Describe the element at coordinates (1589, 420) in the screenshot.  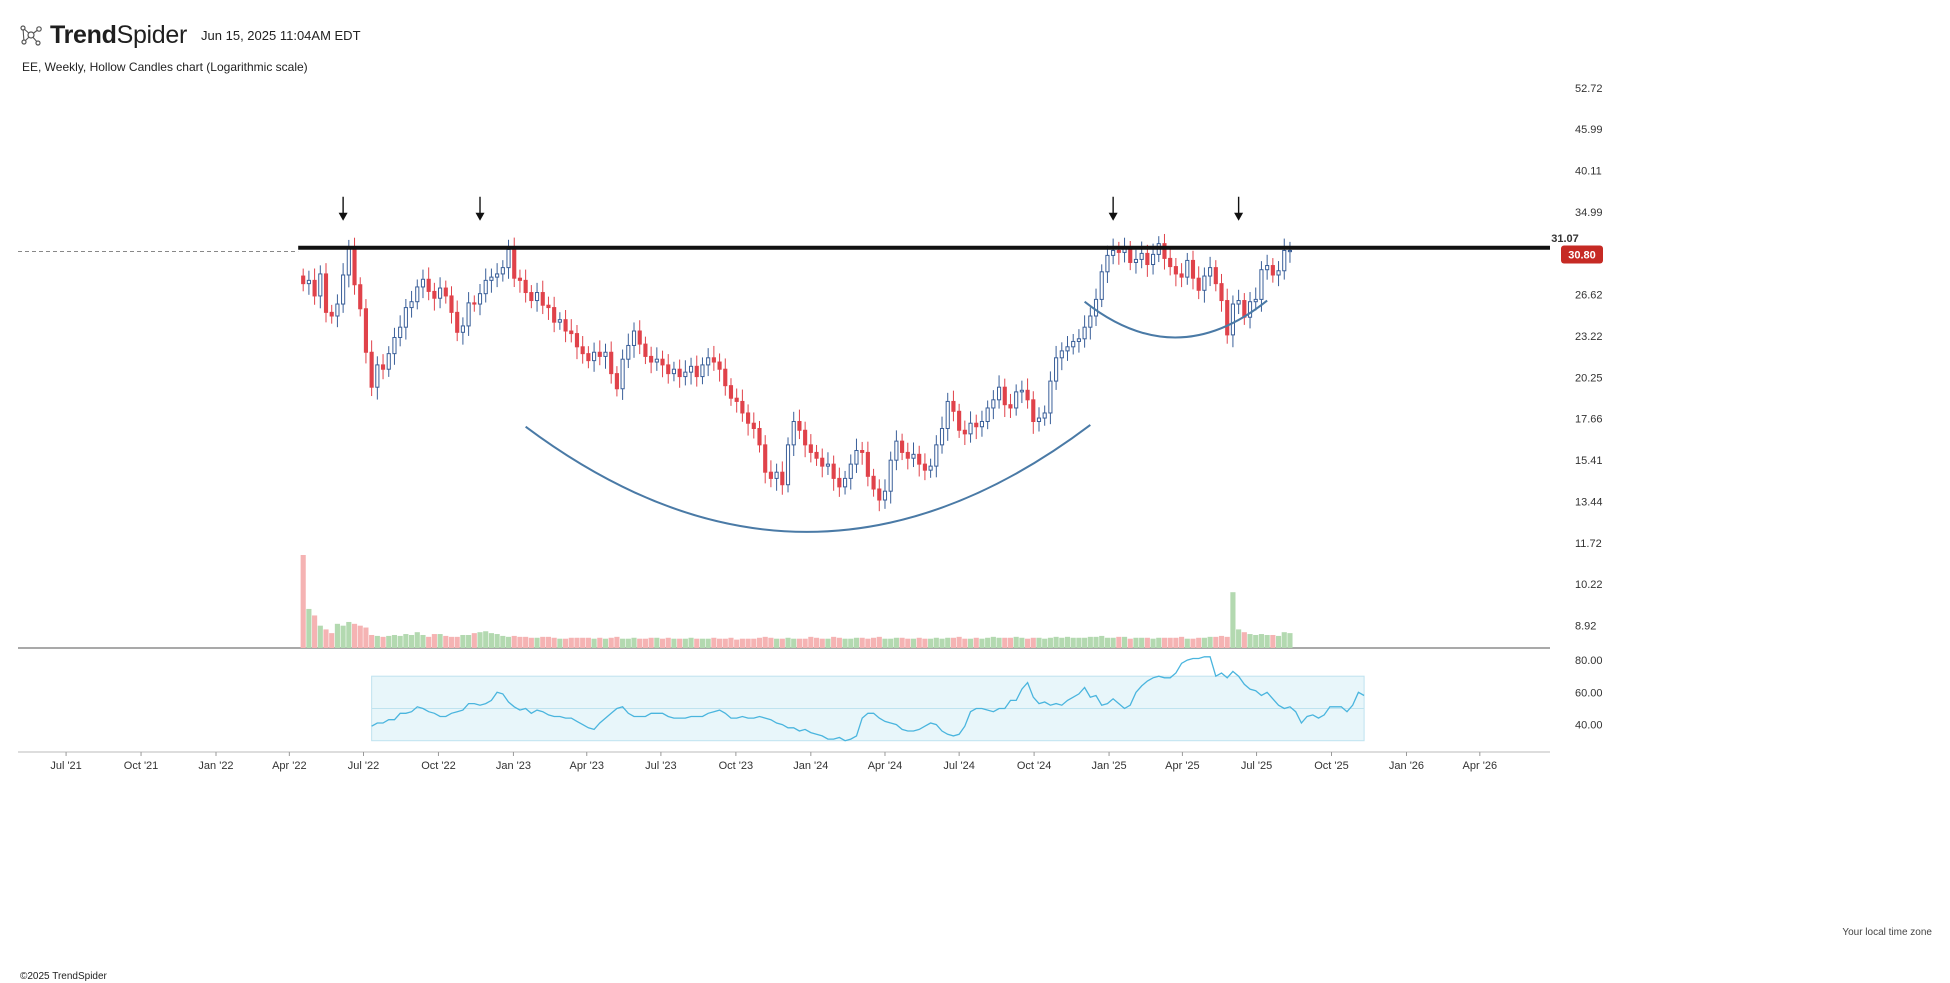
I see `price-tick-label: 17.66` at that location.